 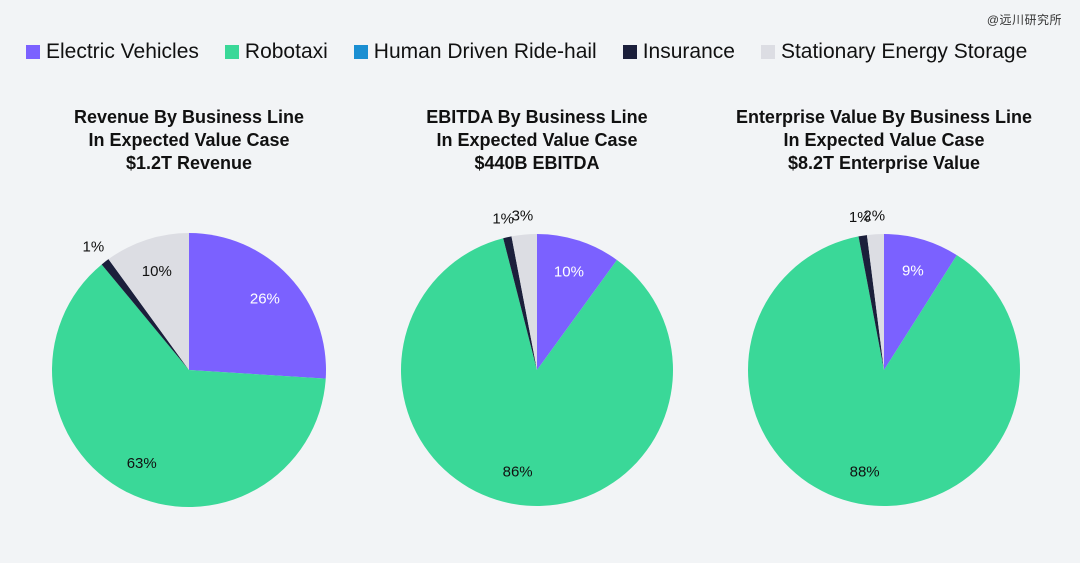 I want to click on chart-title-line: EBITDA By Business Line, so click(x=537, y=117).